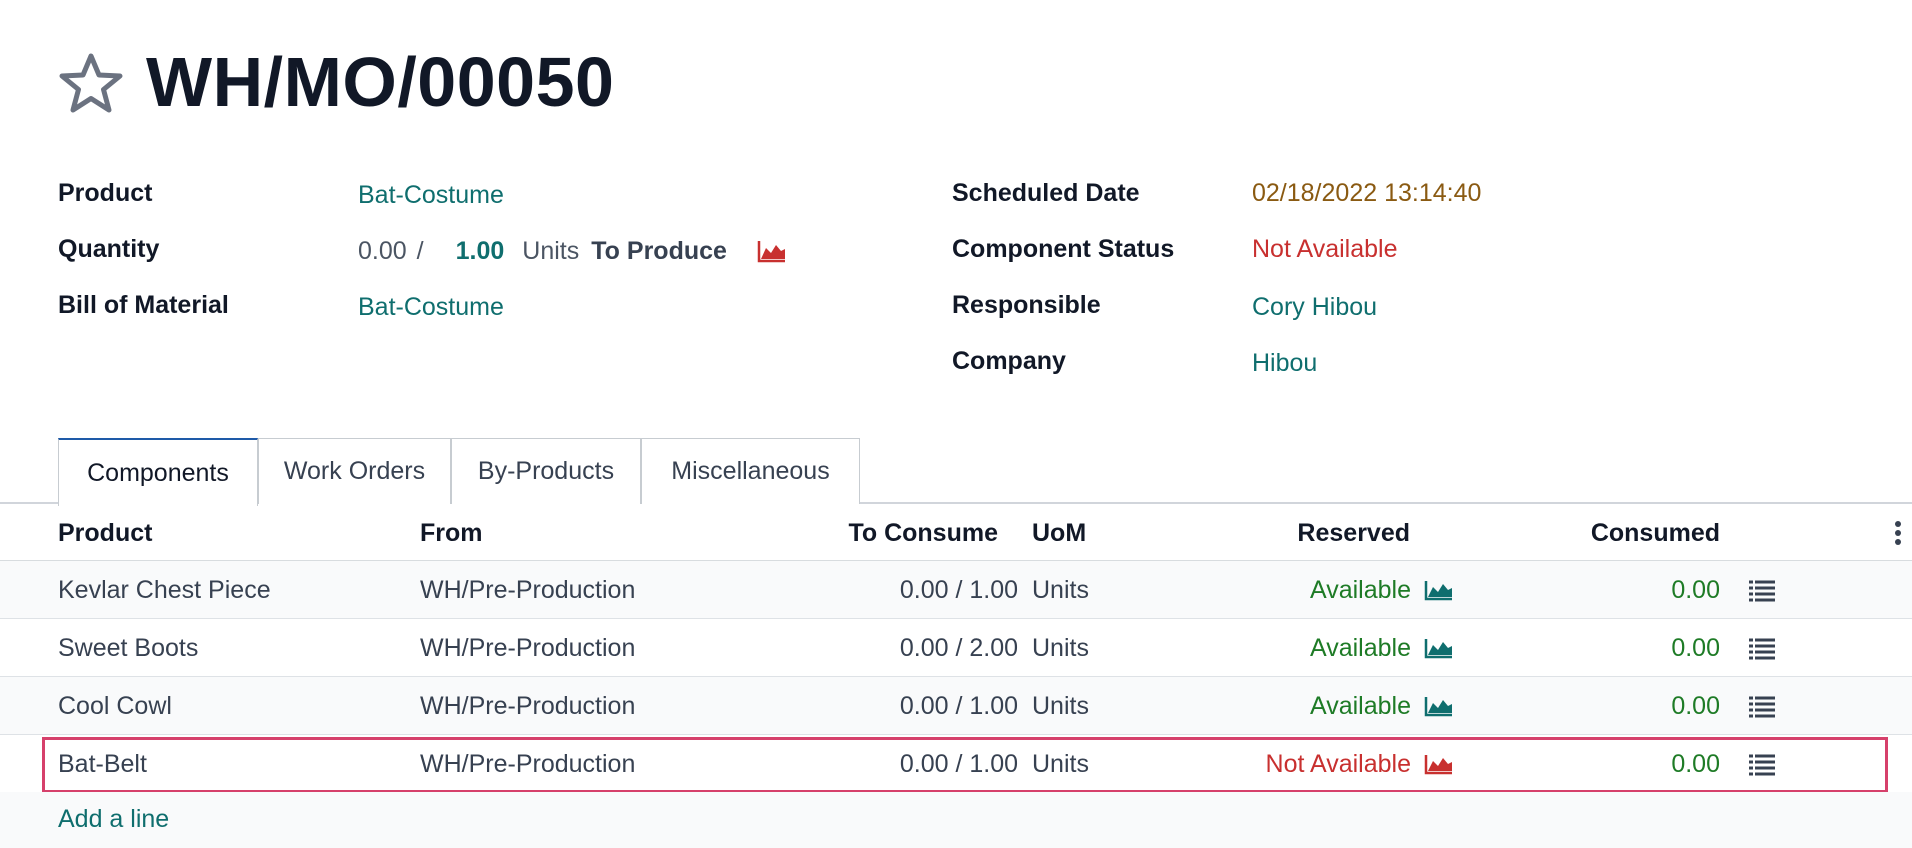  I want to click on cell-product: Sweet Boots, so click(128, 648).